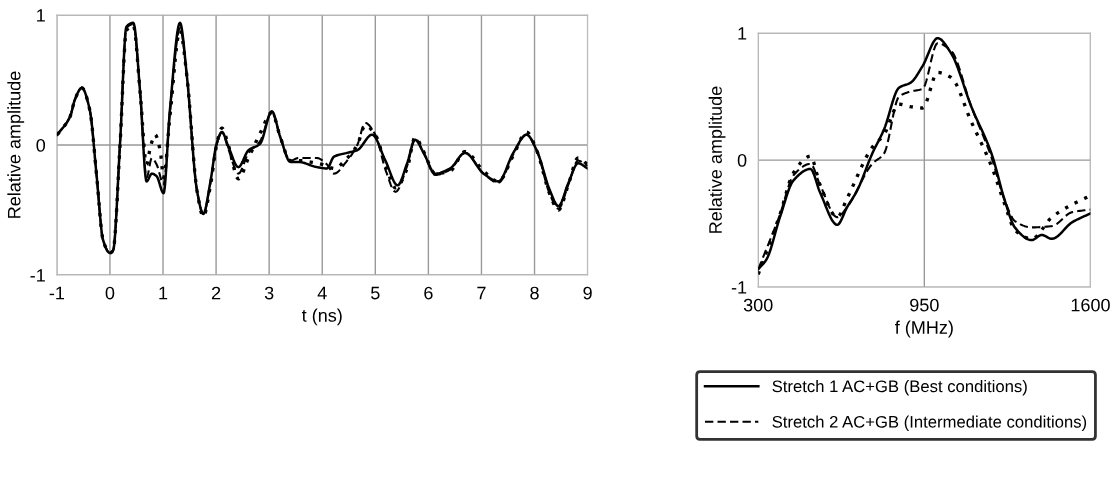 Image resolution: width=1115 pixels, height=501 pixels. I want to click on x-tick-label: 0, so click(110, 293).